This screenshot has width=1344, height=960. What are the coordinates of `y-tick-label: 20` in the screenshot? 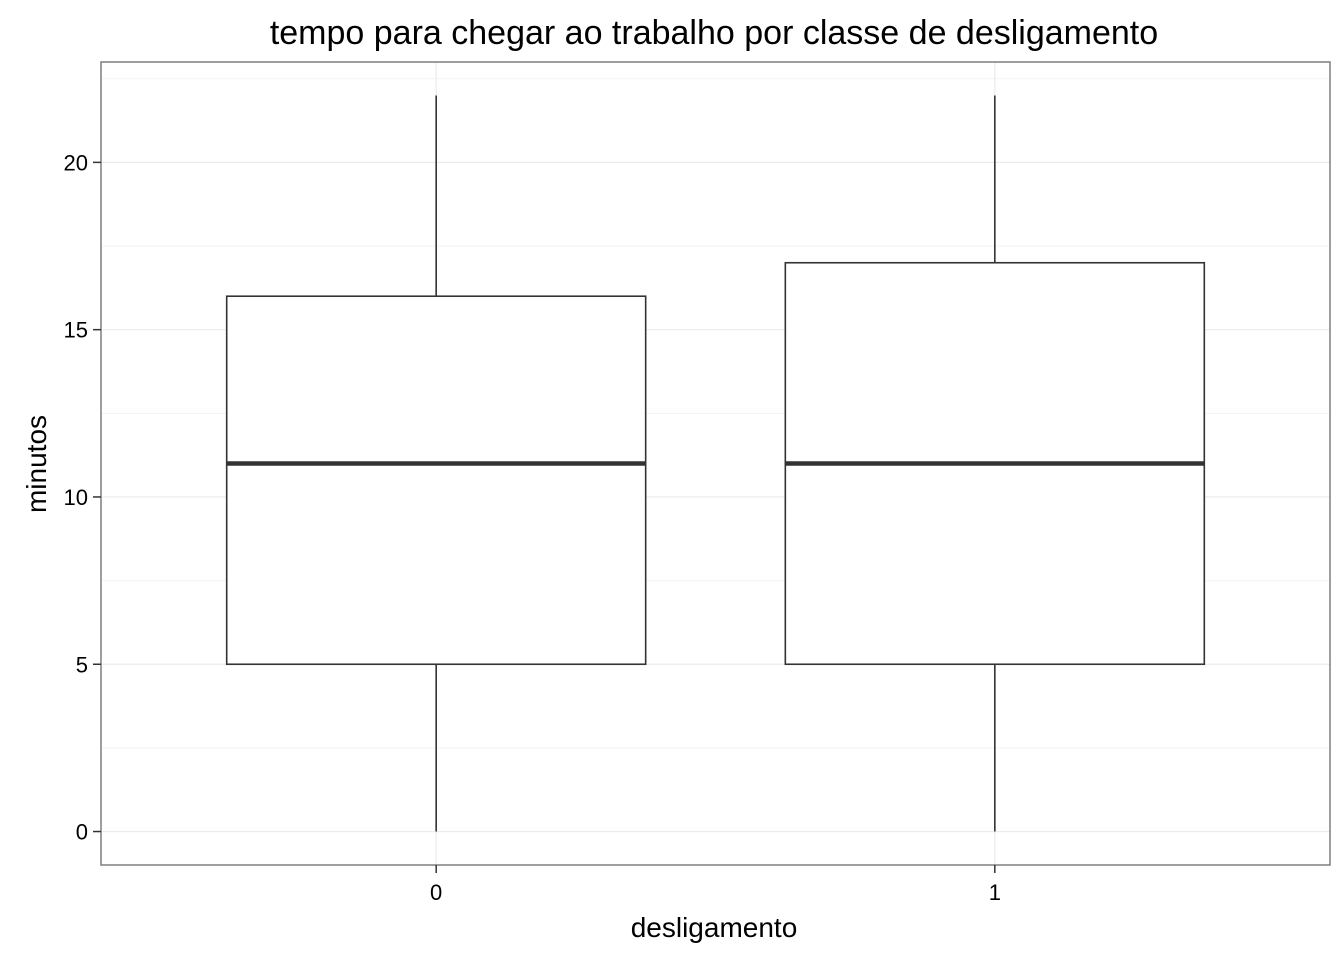 It's located at (76, 162).